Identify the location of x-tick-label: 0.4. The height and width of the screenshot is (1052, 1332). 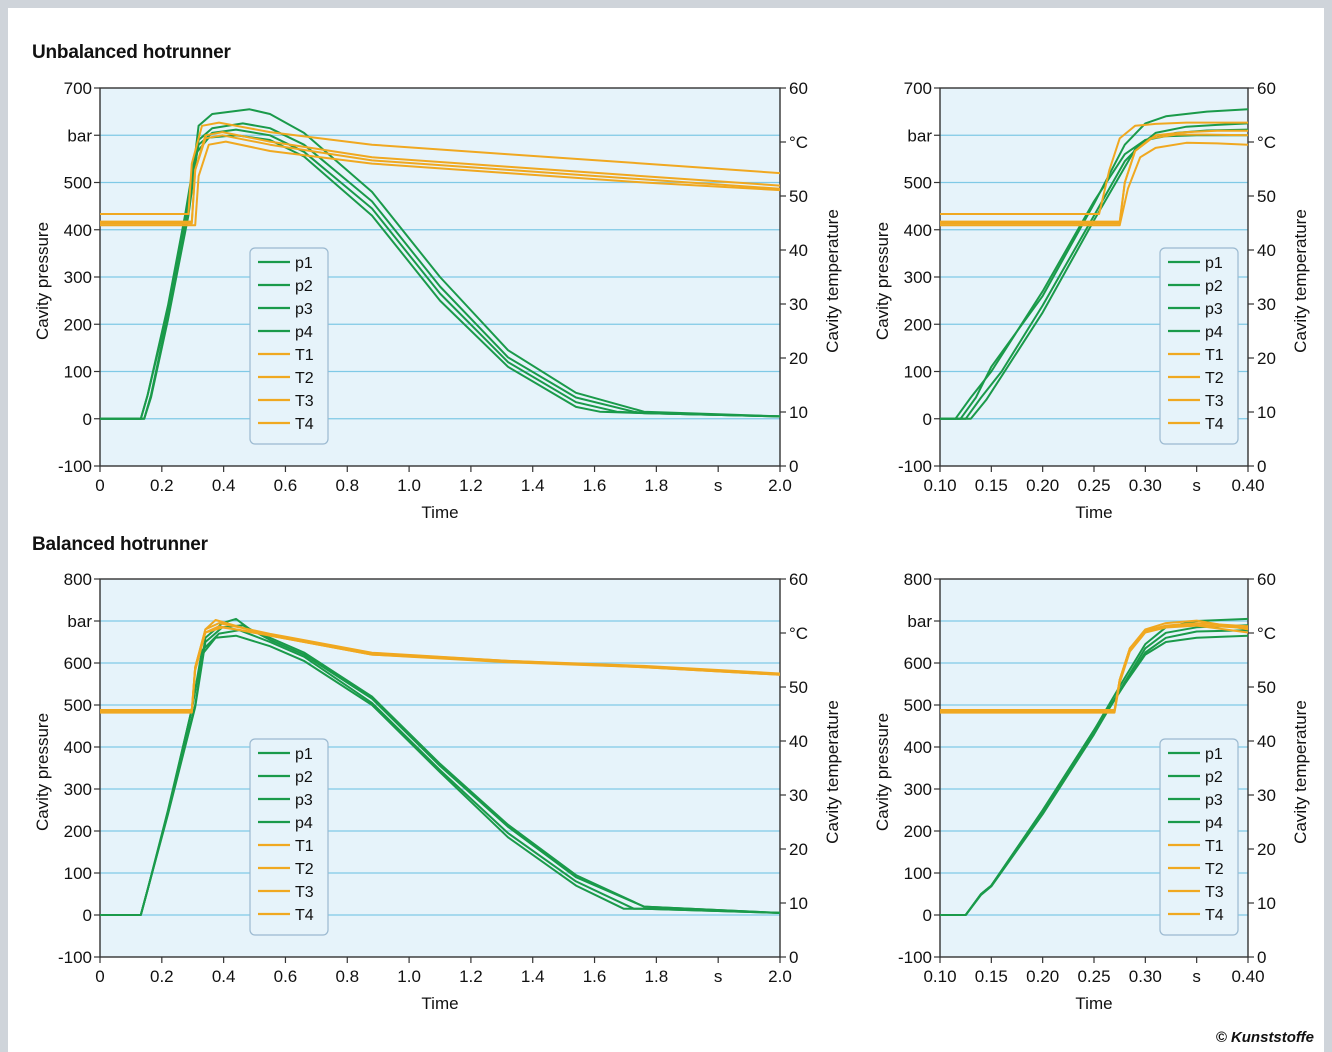
(224, 485).